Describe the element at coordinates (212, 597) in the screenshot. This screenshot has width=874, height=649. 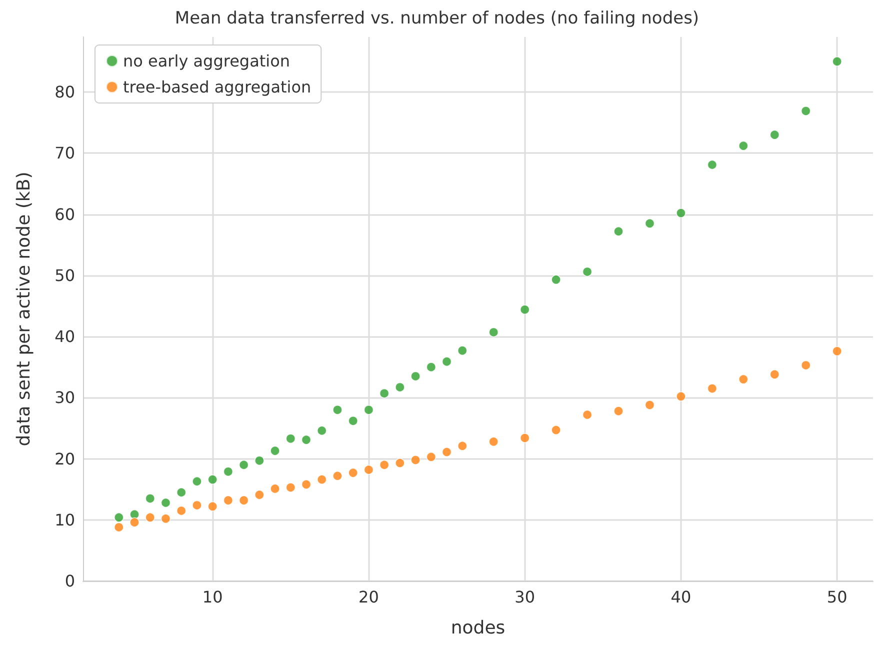
I see `x-tick-label: 10` at that location.